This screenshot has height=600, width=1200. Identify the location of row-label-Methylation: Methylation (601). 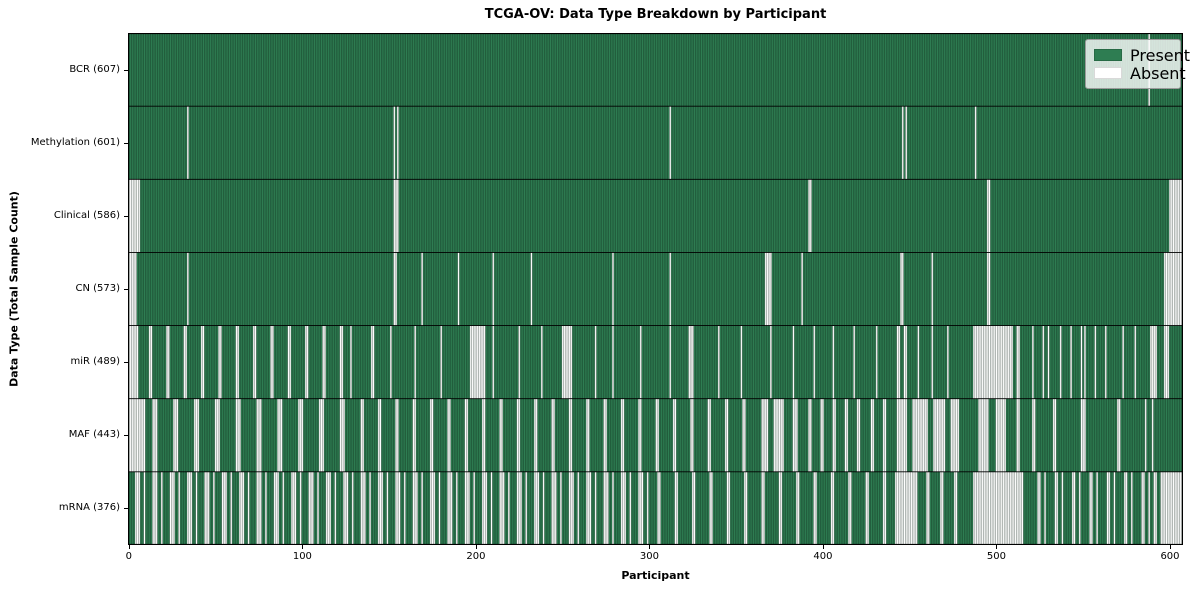
(75, 142).